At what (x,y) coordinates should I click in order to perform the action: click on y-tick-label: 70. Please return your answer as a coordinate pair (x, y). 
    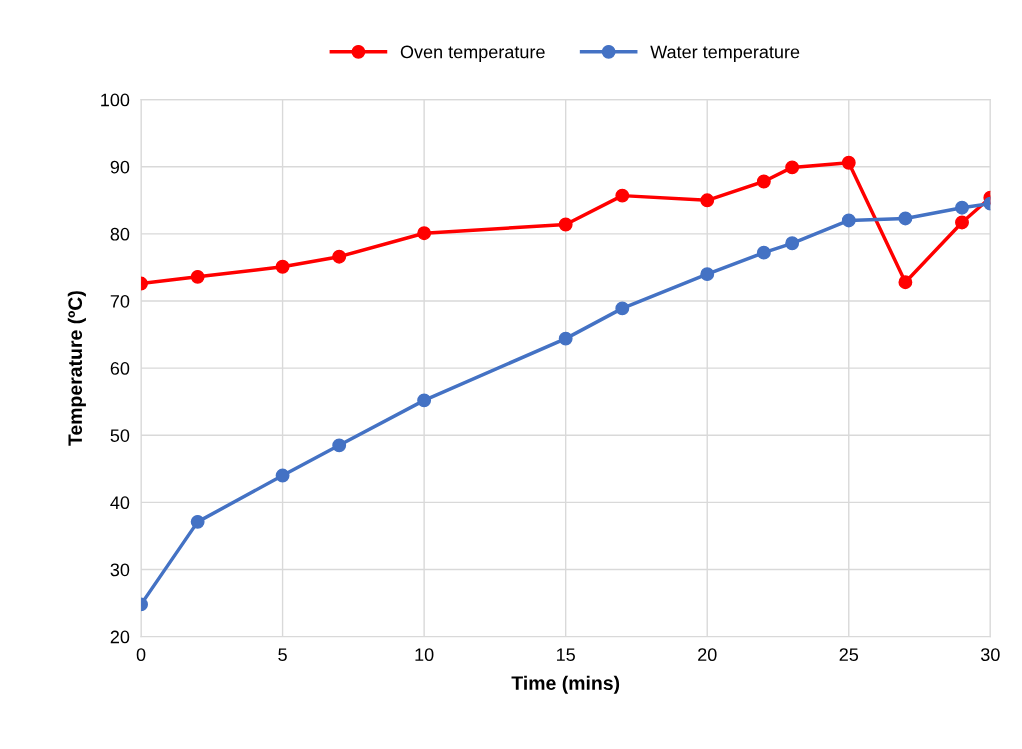
    Looking at the image, I should click on (120, 301).